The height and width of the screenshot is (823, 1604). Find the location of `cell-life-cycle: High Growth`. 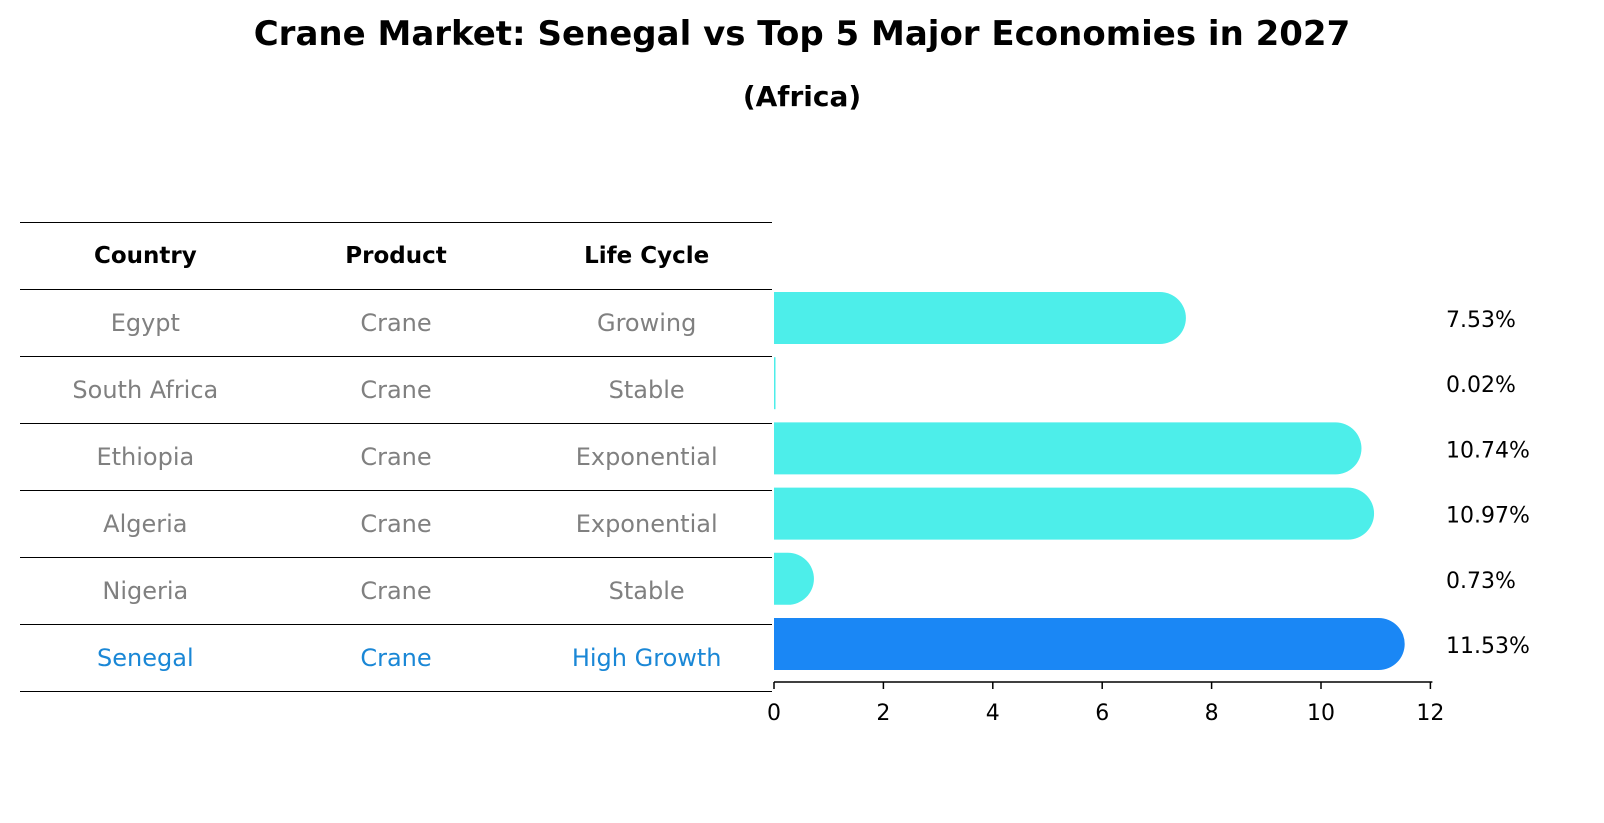

cell-life-cycle: High Growth is located at coordinates (646, 658).